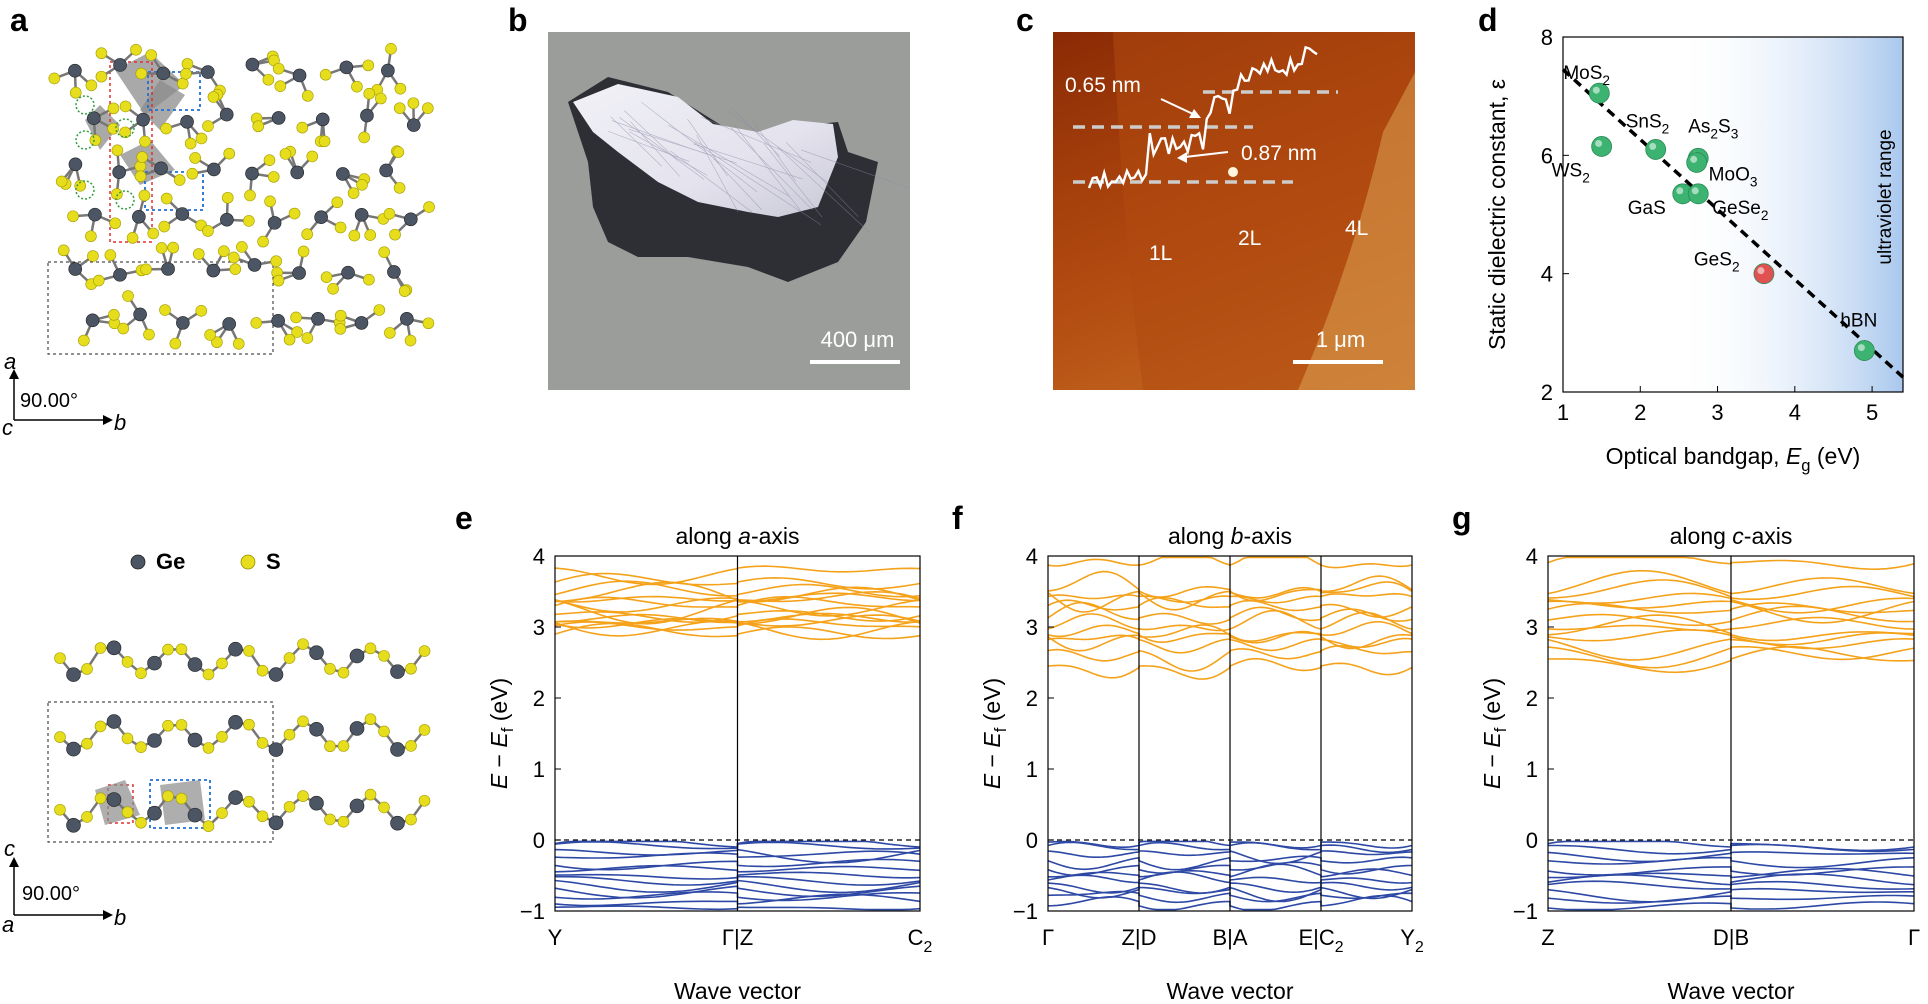 The width and height of the screenshot is (1928, 1004). What do you see at coordinates (1733, 176) in the screenshot?
I see `point-label-moo3: MoO3` at bounding box center [1733, 176].